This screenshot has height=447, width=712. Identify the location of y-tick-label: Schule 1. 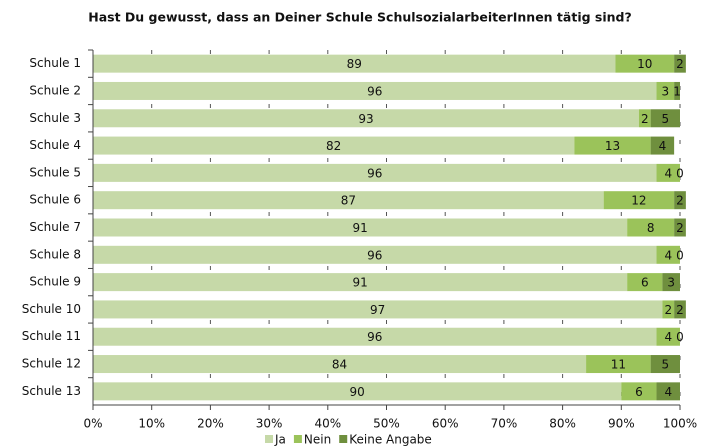
(55, 63).